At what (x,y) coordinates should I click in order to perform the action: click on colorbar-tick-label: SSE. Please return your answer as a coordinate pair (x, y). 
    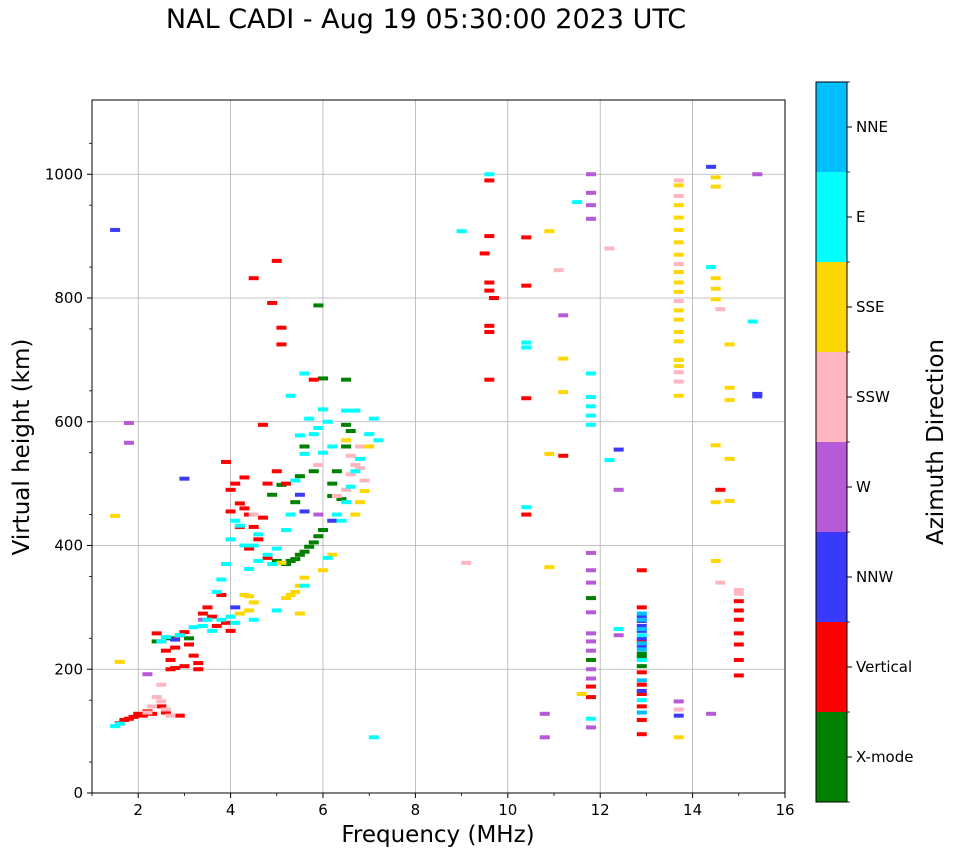
    Looking at the image, I should click on (870, 307).